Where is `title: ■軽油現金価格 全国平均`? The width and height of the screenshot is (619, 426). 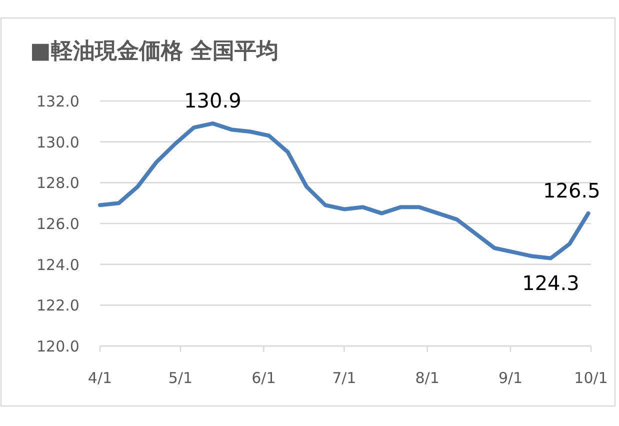
title: ■軽油現金価格 全国平均 is located at coordinates (154, 51).